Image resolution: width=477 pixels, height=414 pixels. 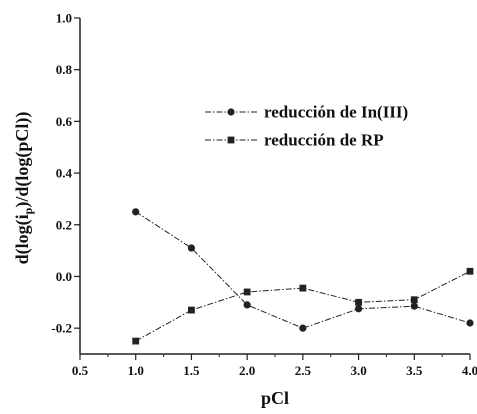 What do you see at coordinates (191, 370) in the screenshot?
I see `x-tick-label: 1.5` at bounding box center [191, 370].